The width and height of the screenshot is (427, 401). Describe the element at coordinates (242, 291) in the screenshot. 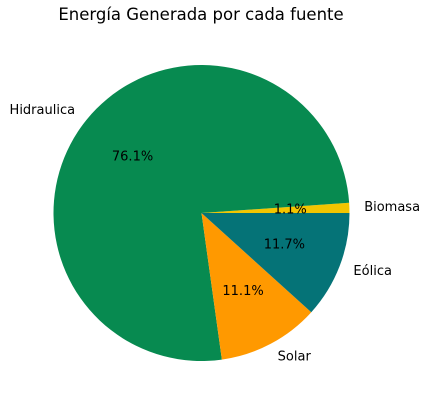

I see `slice-percent-solar: 11.1%` at that location.